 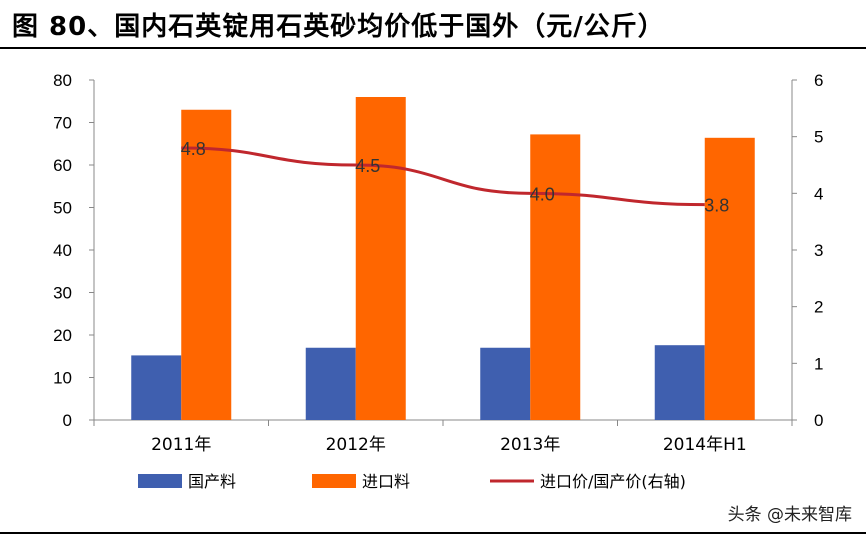 What do you see at coordinates (530, 445) in the screenshot?
I see `x-tick-label: 2013年` at bounding box center [530, 445].